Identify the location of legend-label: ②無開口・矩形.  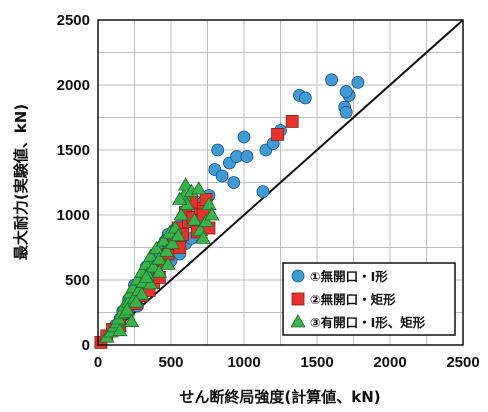
(353, 299).